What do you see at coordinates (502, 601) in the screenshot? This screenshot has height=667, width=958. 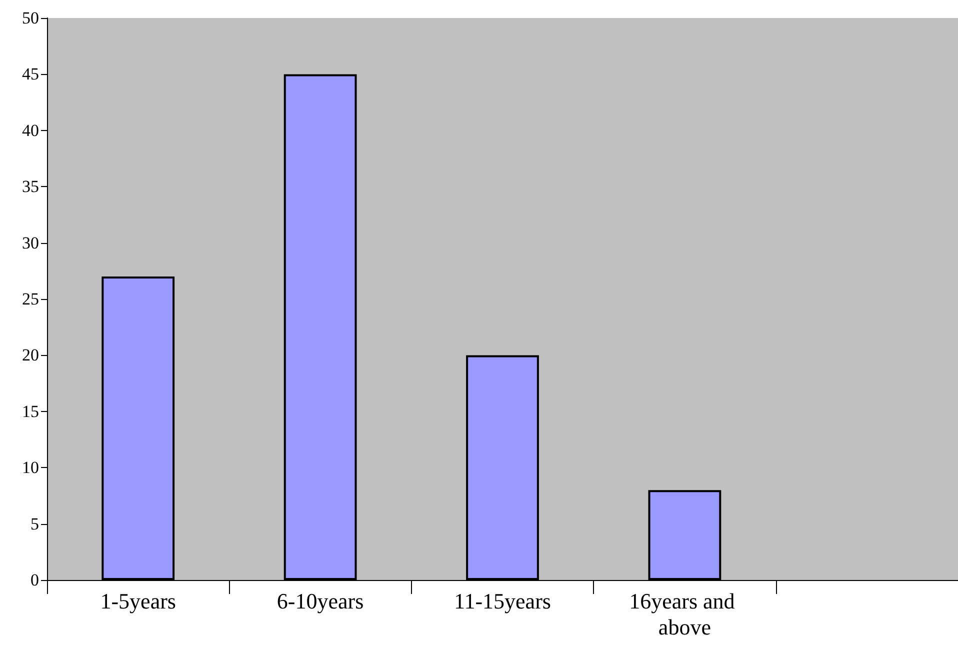 I see `x-tick-label: 11-15years` at bounding box center [502, 601].